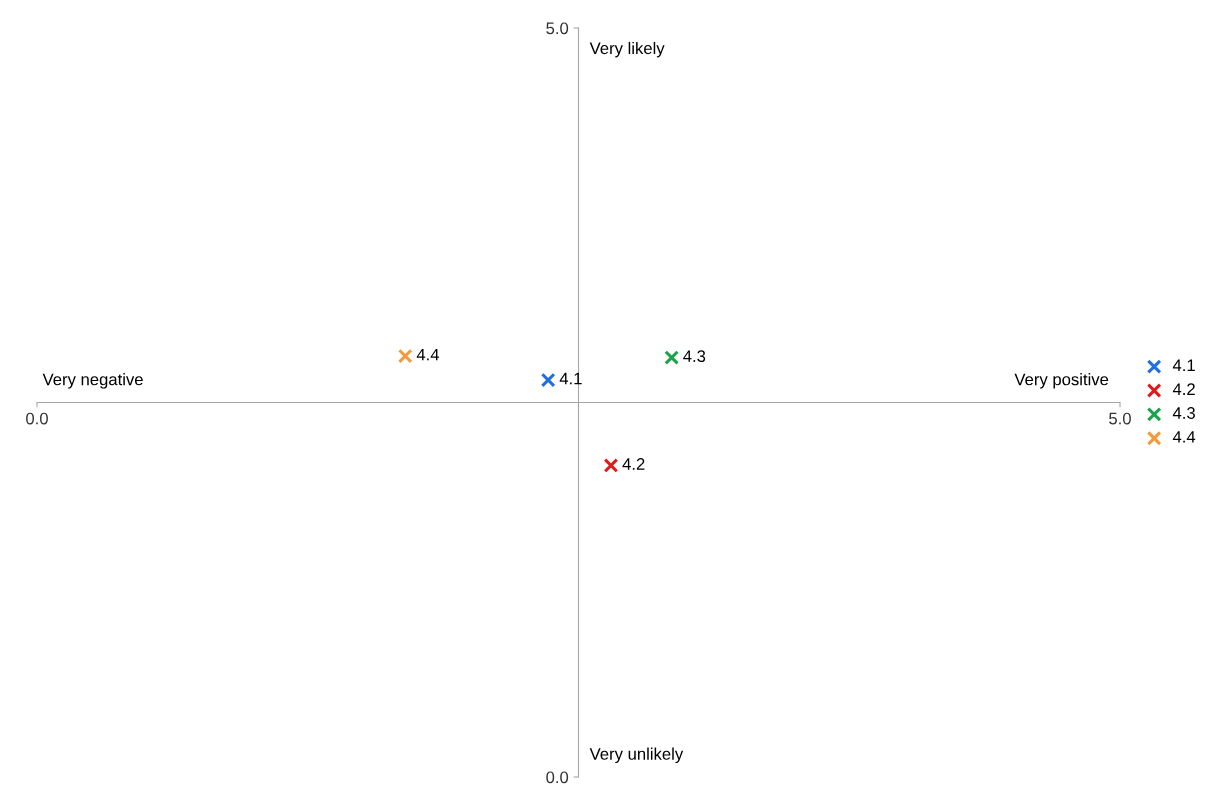 The width and height of the screenshot is (1214, 792). Describe the element at coordinates (1183, 413) in the screenshot. I see `legend-label: 4.3` at that location.